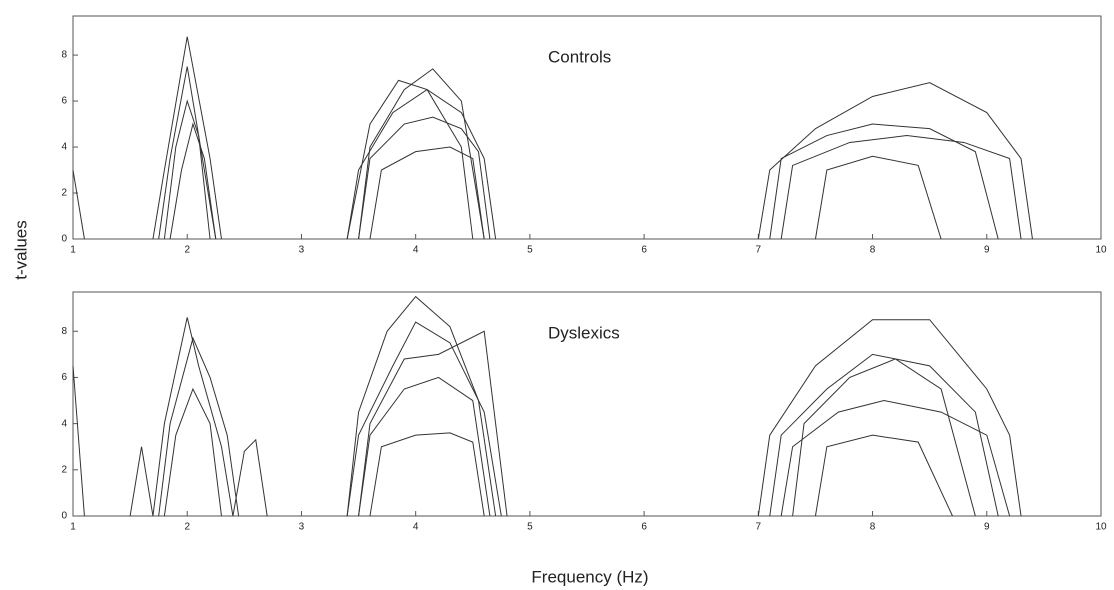  What do you see at coordinates (584, 332) in the screenshot?
I see `panel-label: Dyslexics` at bounding box center [584, 332].